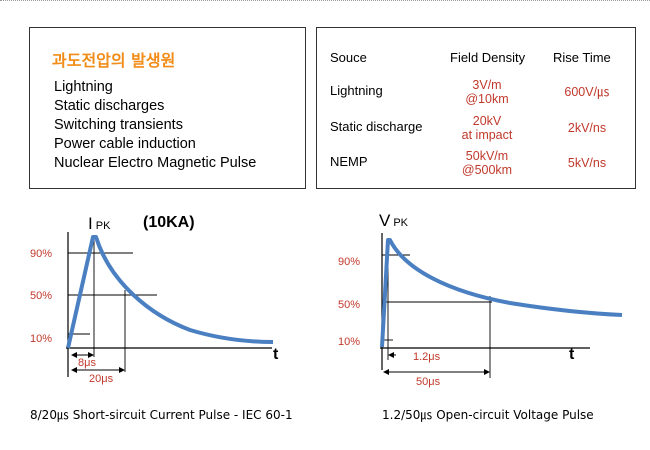 The height and width of the screenshot is (450, 650). I want to click on row-density: 3V/m @10km, so click(487, 92).